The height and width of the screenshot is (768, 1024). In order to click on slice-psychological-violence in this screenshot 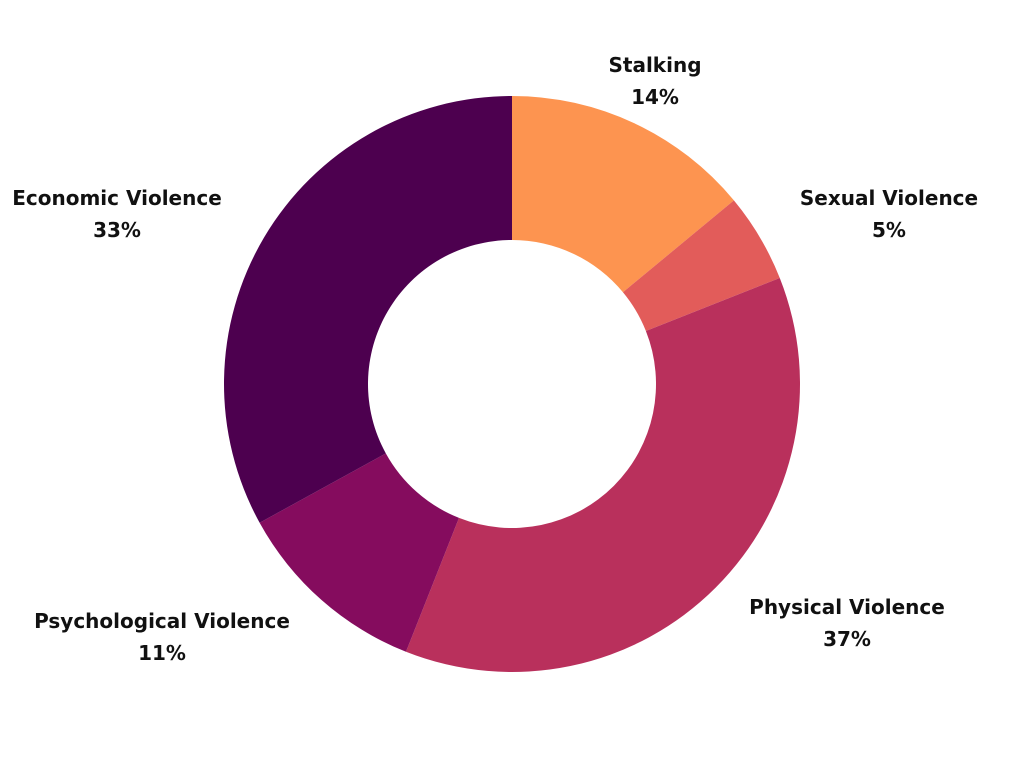, I will do `click(359, 552)`.